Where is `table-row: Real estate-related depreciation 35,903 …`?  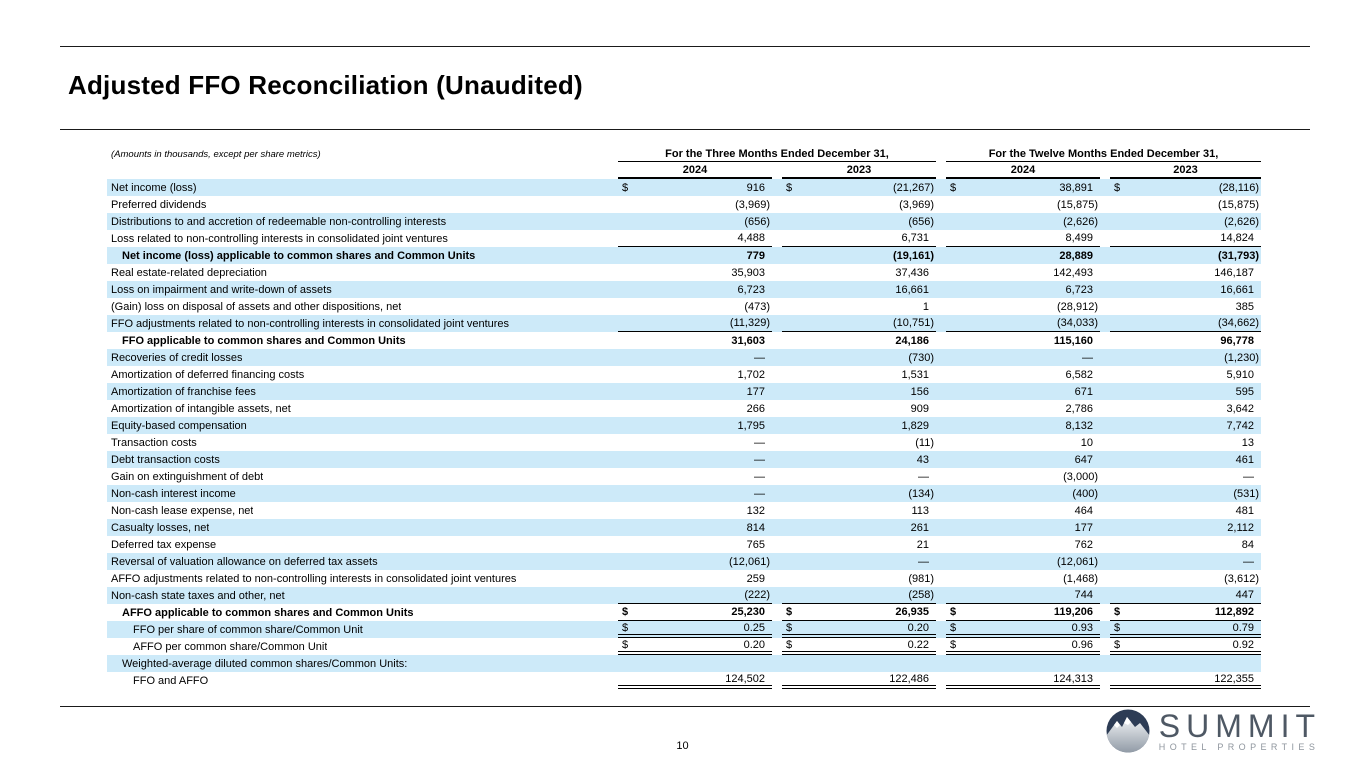 table-row: Real estate-related depreciation 35,903 … is located at coordinates (684, 272).